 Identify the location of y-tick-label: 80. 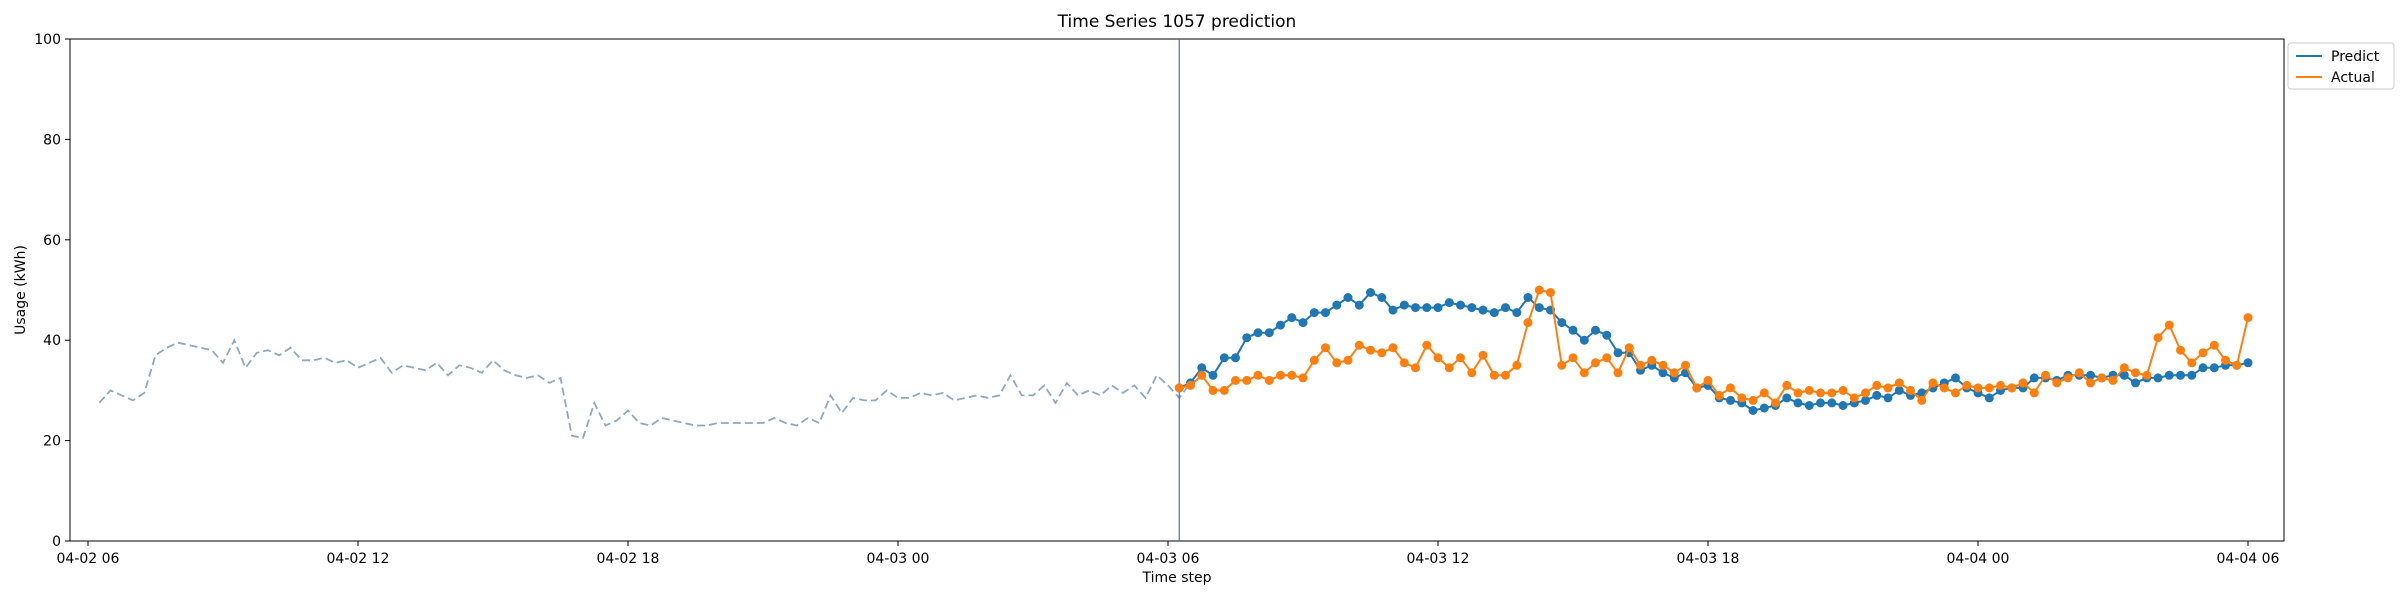
(52, 140).